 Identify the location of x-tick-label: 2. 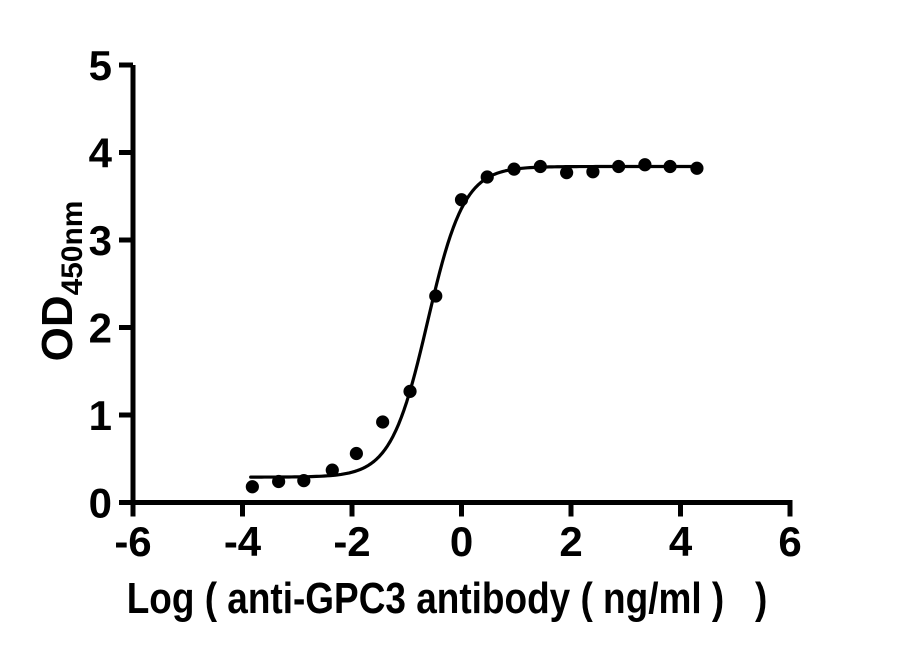
(570, 541).